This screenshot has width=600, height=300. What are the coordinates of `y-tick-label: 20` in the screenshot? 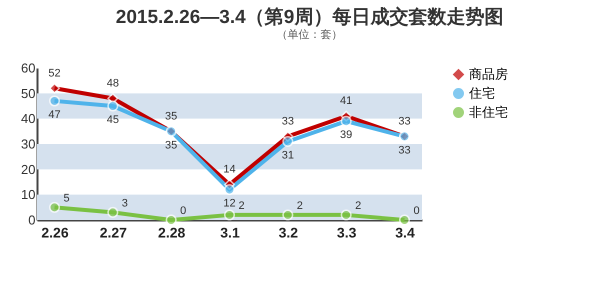 It's located at (28, 169).